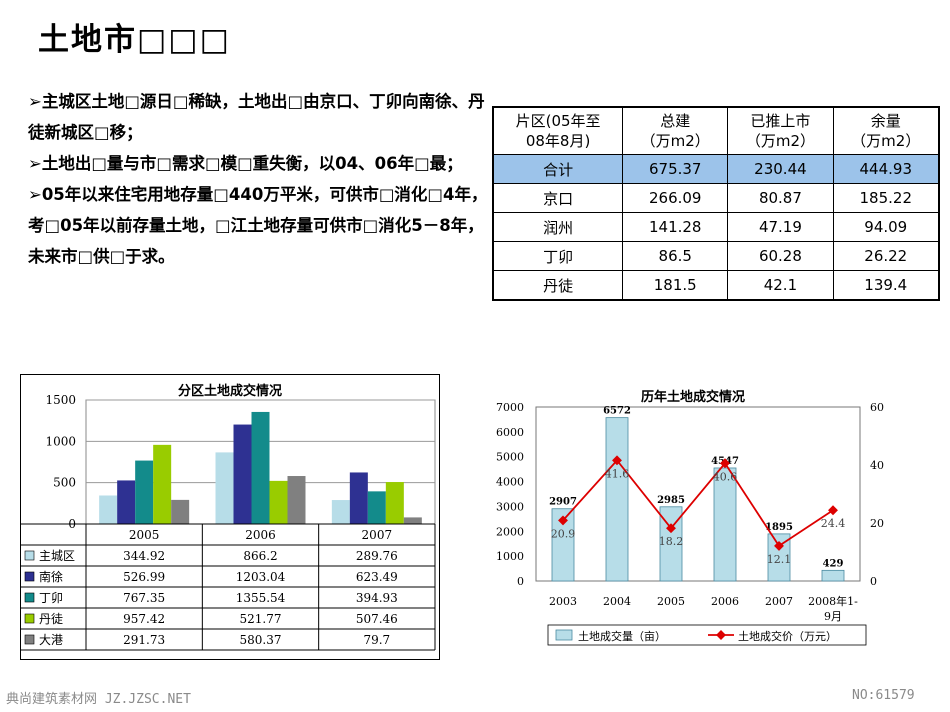 This screenshot has width=950, height=712. I want to click on y-tick-label: 6000, so click(510, 432).